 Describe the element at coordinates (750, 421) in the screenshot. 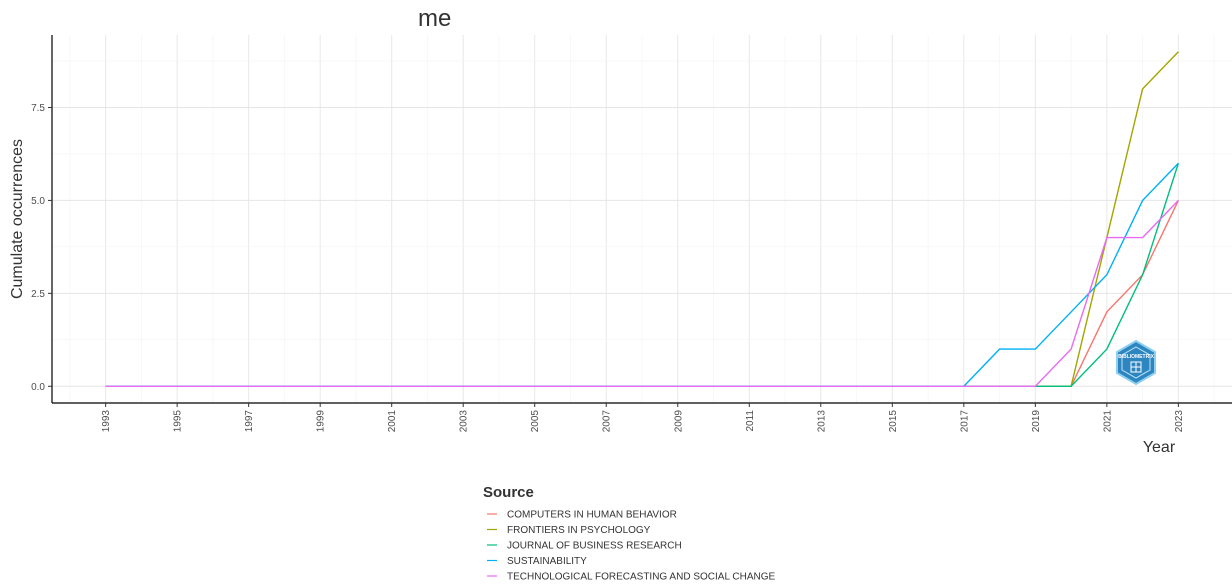

I see `x-tick-label: 2011` at that location.